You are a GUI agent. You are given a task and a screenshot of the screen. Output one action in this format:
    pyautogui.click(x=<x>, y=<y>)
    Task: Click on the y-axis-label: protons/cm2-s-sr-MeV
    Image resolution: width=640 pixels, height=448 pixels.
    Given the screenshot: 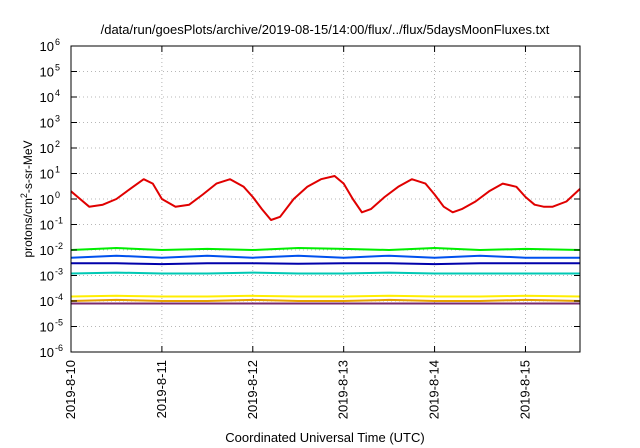 What is the action you would take?
    pyautogui.click(x=27, y=198)
    